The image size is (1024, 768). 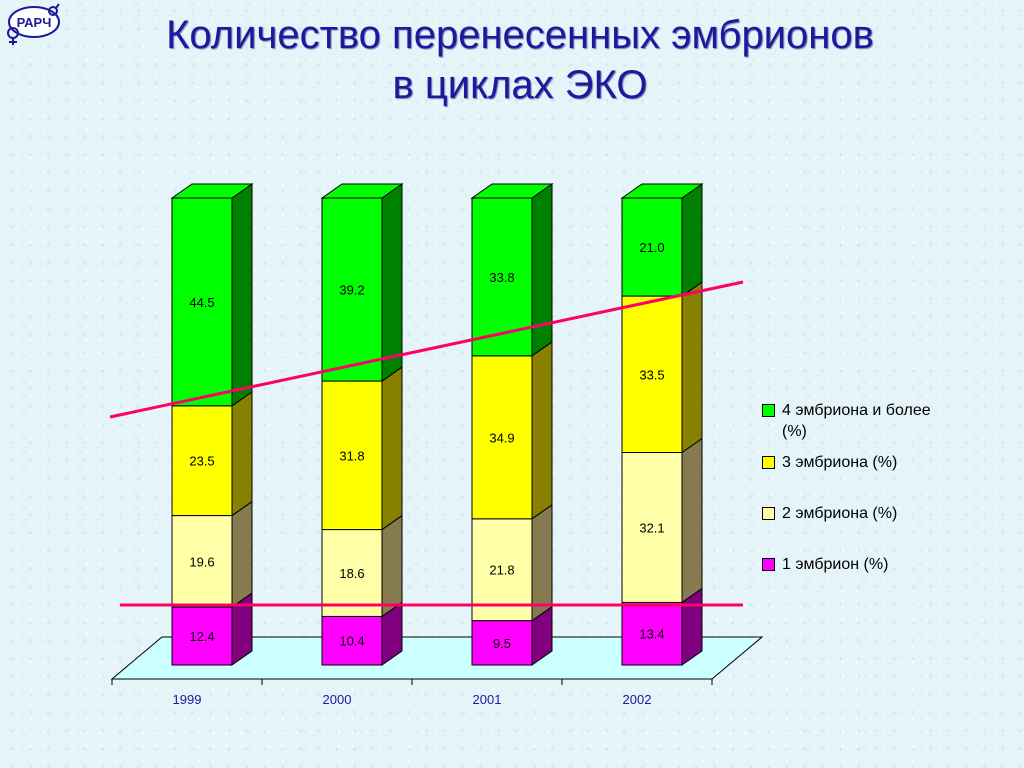 What do you see at coordinates (392, 448) in the screenshot?
I see `bar-side-2000-s3` at bounding box center [392, 448].